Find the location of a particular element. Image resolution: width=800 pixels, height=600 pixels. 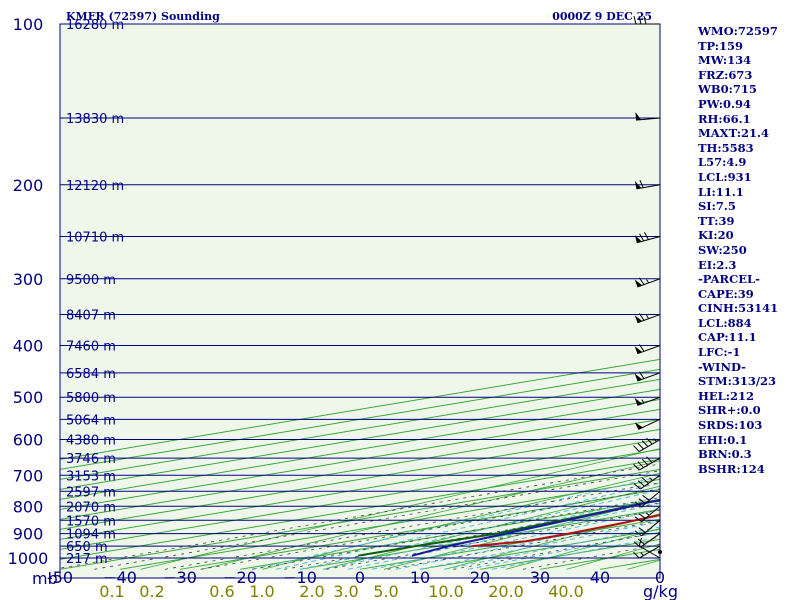

index-item: SI:7.5 is located at coordinates (717, 206).